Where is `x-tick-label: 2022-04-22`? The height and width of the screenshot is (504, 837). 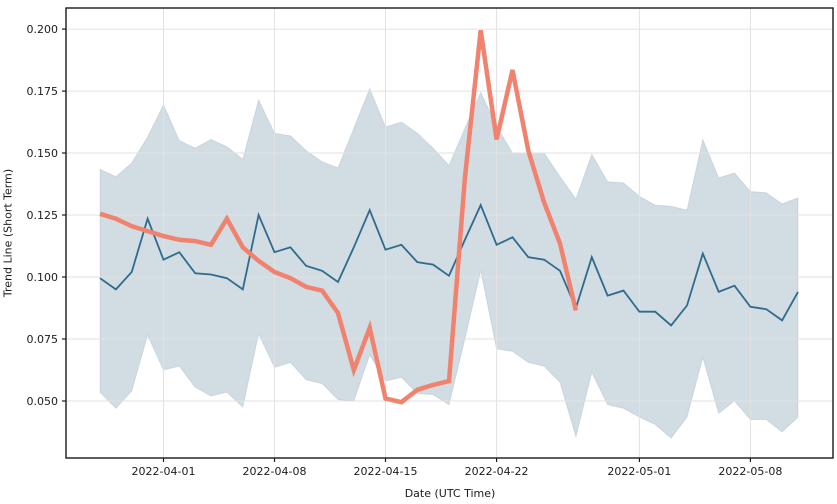
x-tick-label: 2022-04-22 is located at coordinates (497, 471).